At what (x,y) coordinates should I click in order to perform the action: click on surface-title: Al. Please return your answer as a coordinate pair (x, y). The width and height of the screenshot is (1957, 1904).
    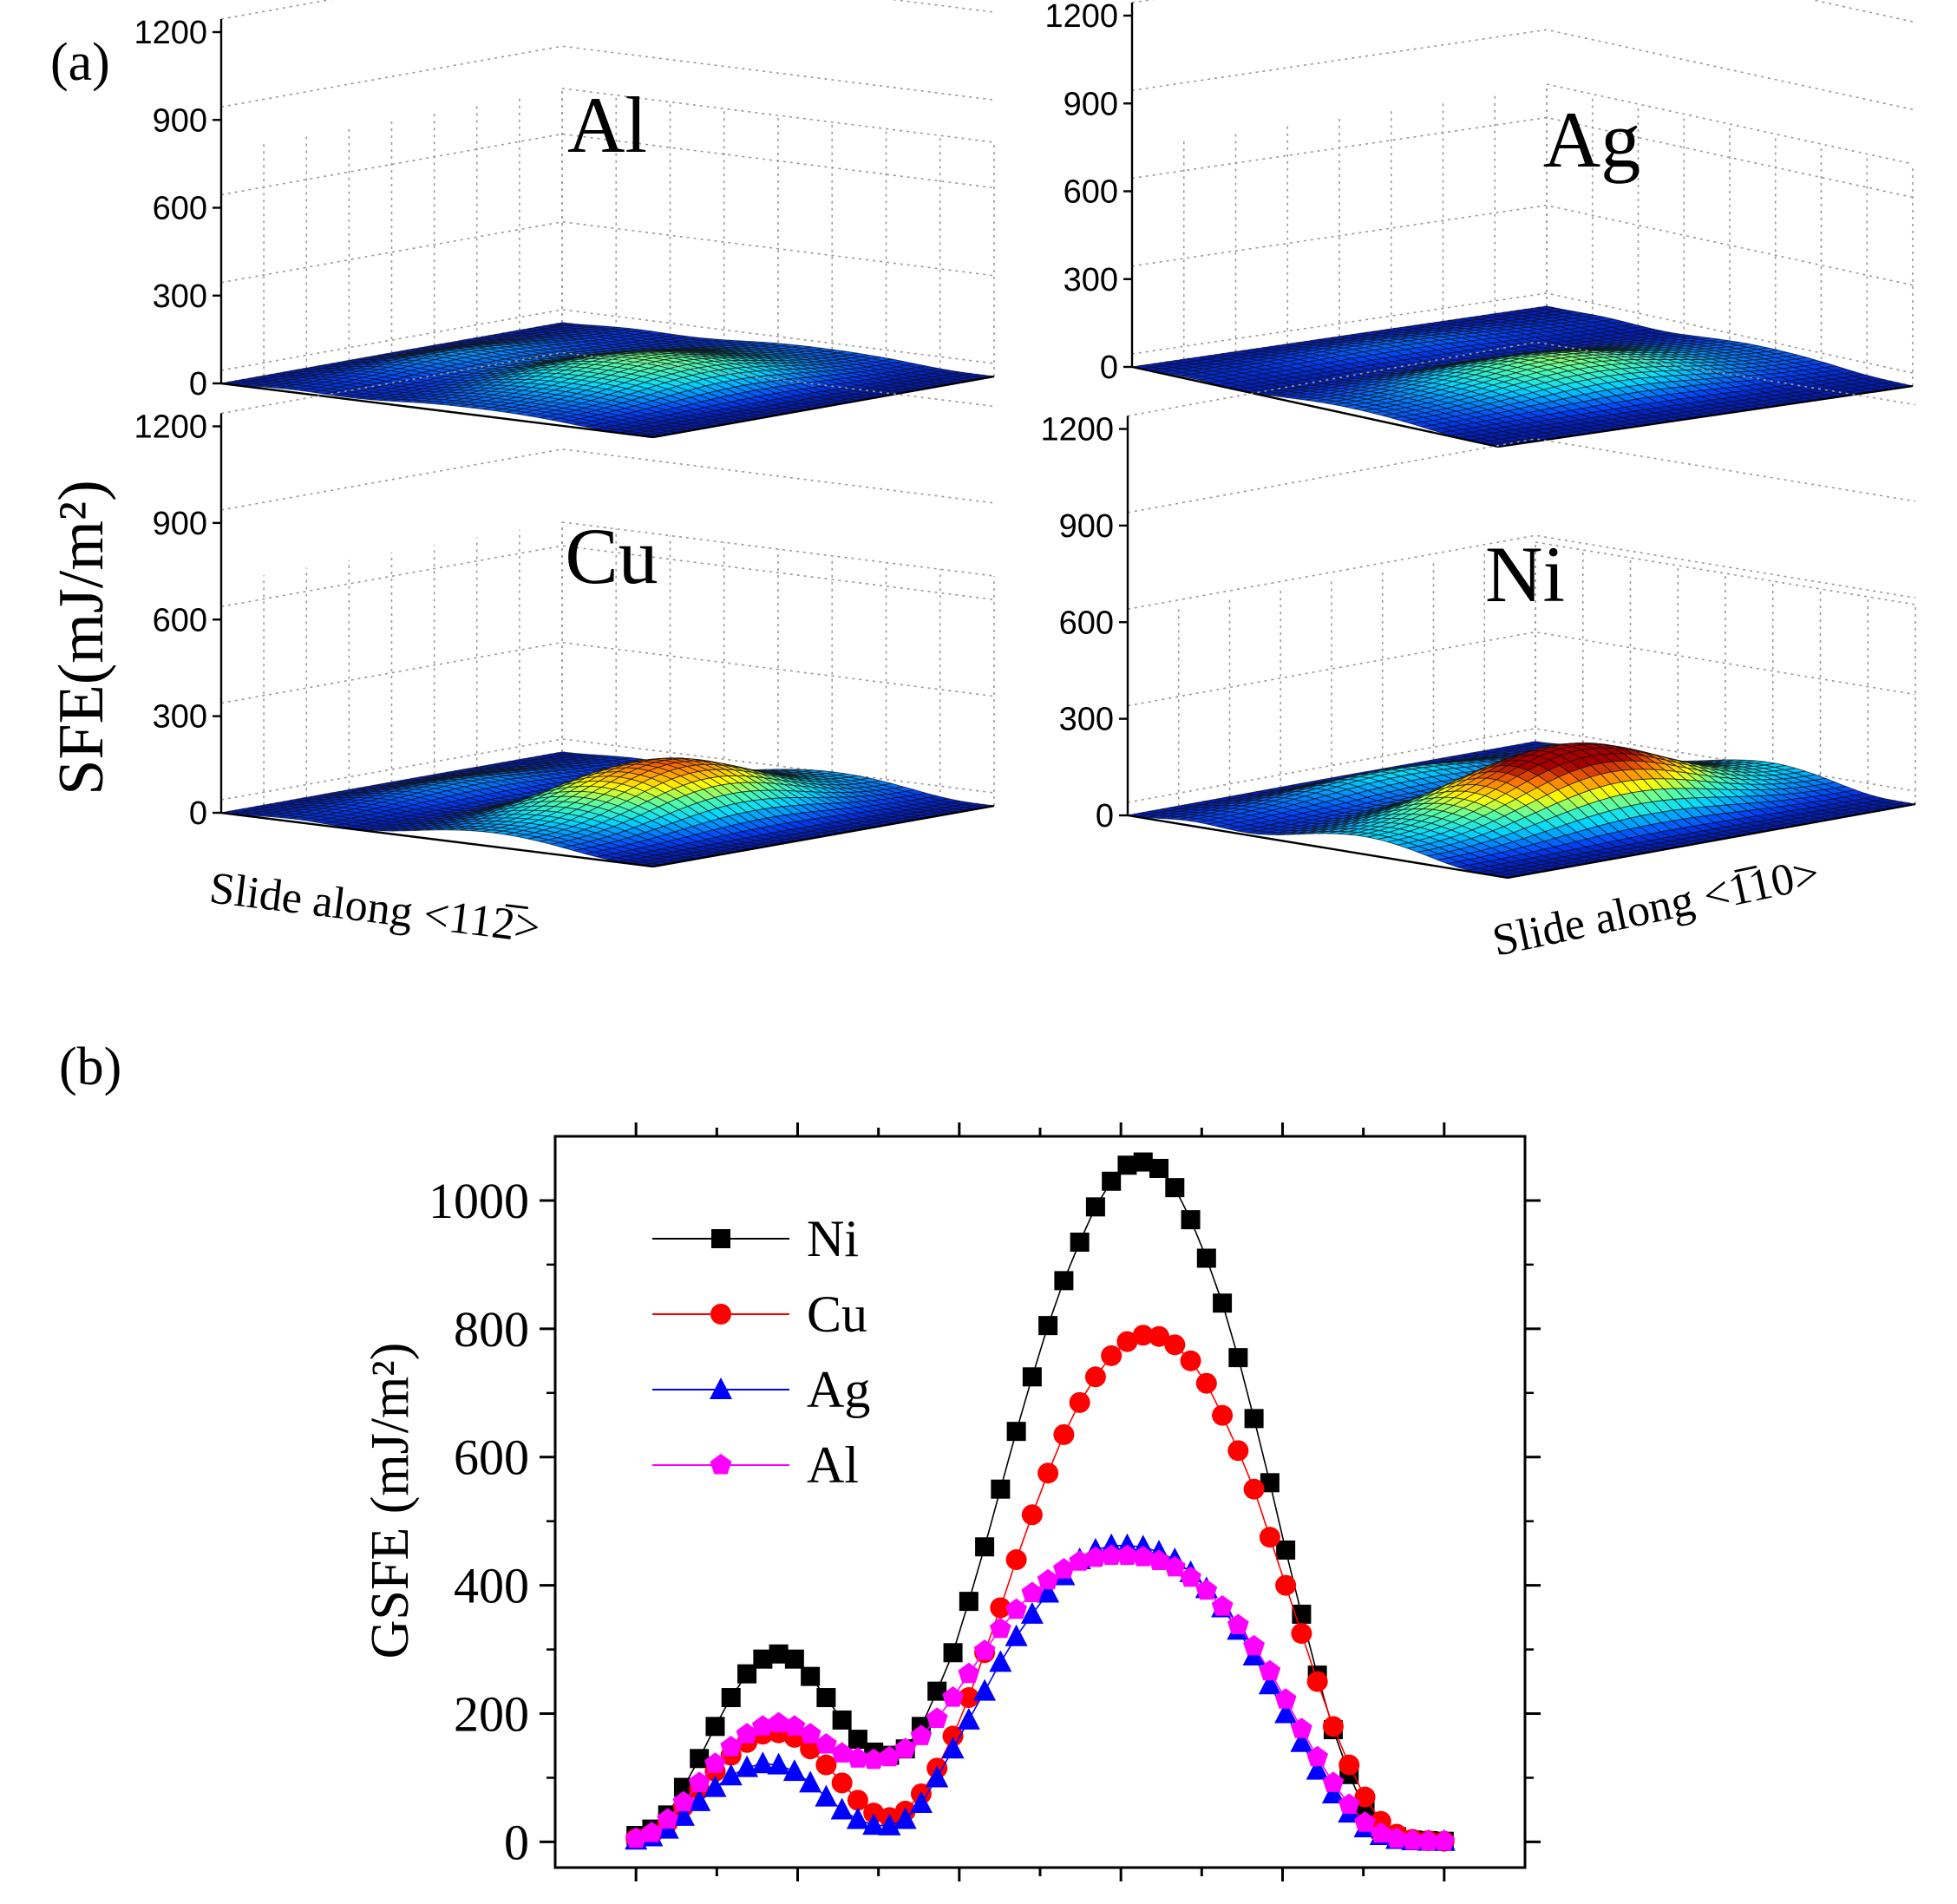
    Looking at the image, I should click on (607, 125).